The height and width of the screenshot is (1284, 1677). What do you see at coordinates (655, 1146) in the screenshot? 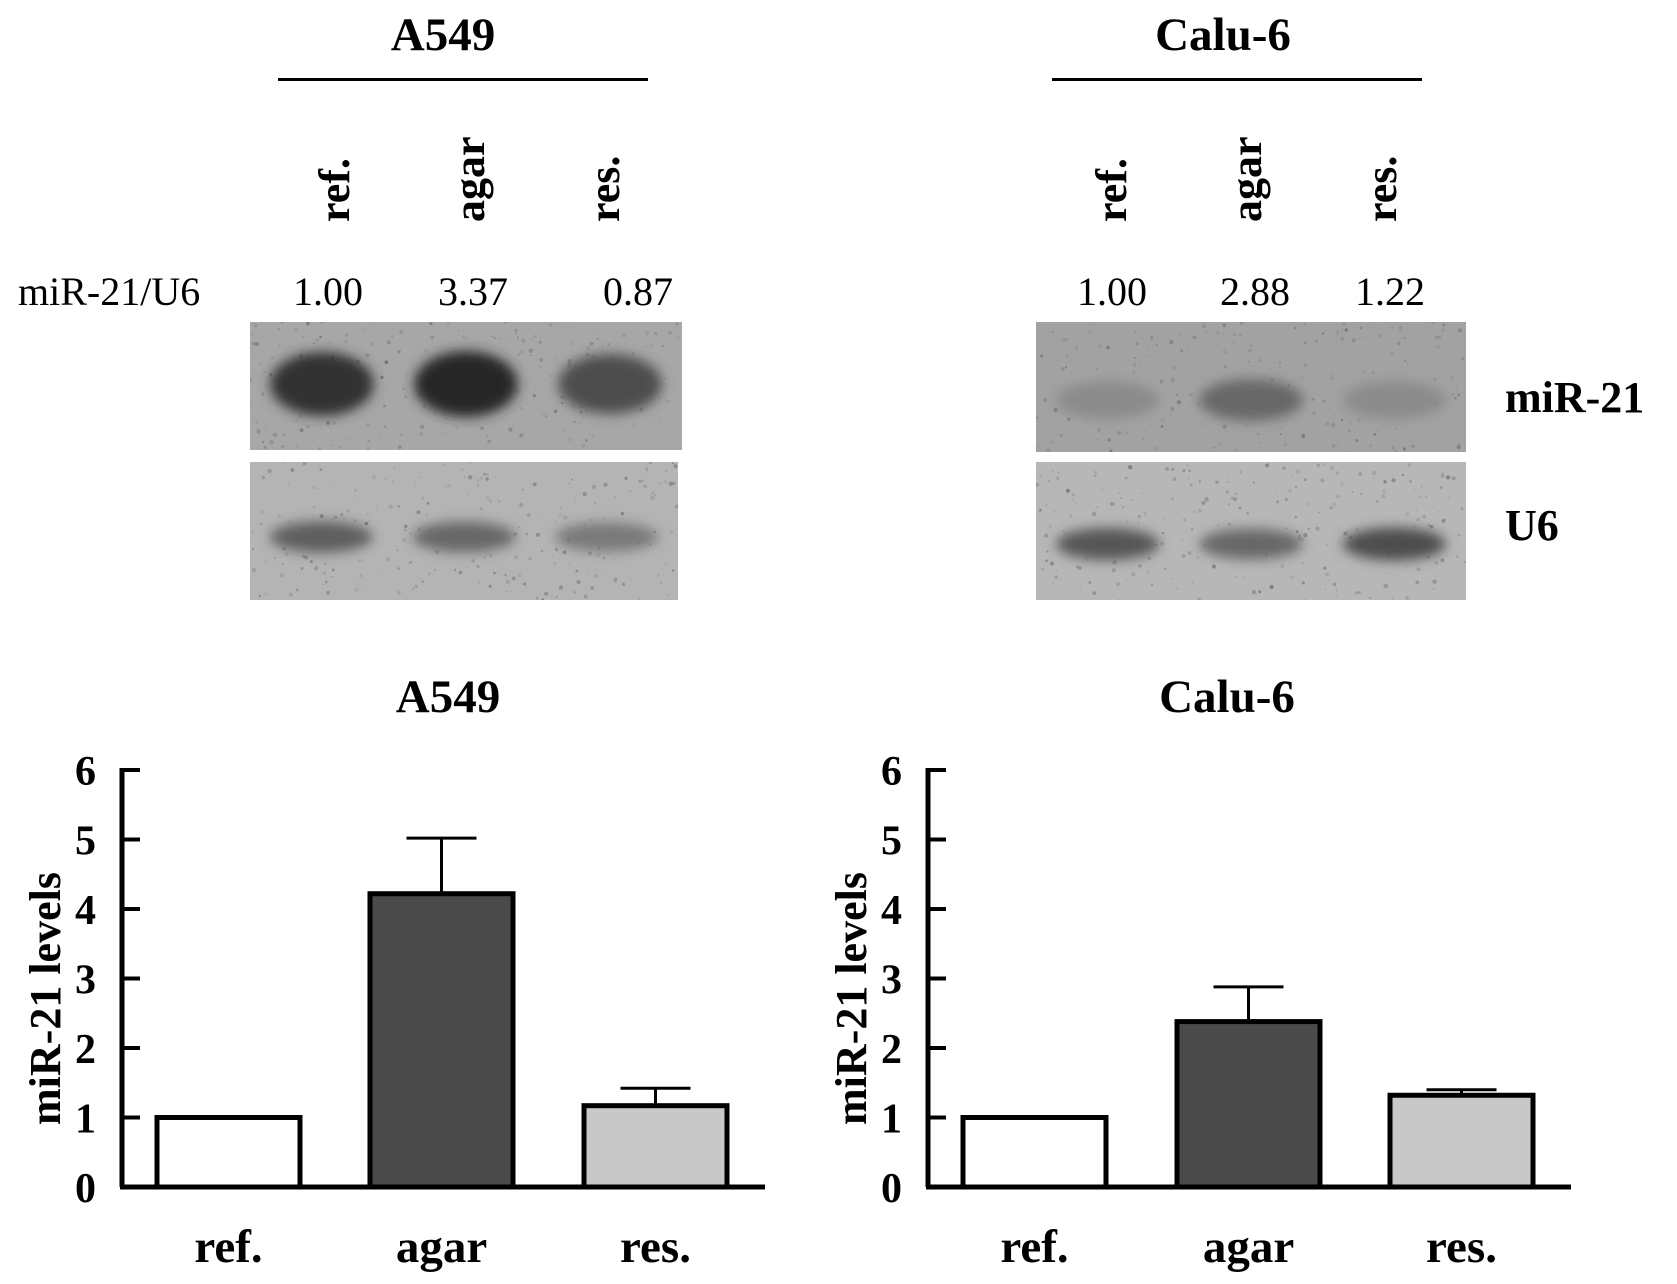
I see `bar-res` at bounding box center [655, 1146].